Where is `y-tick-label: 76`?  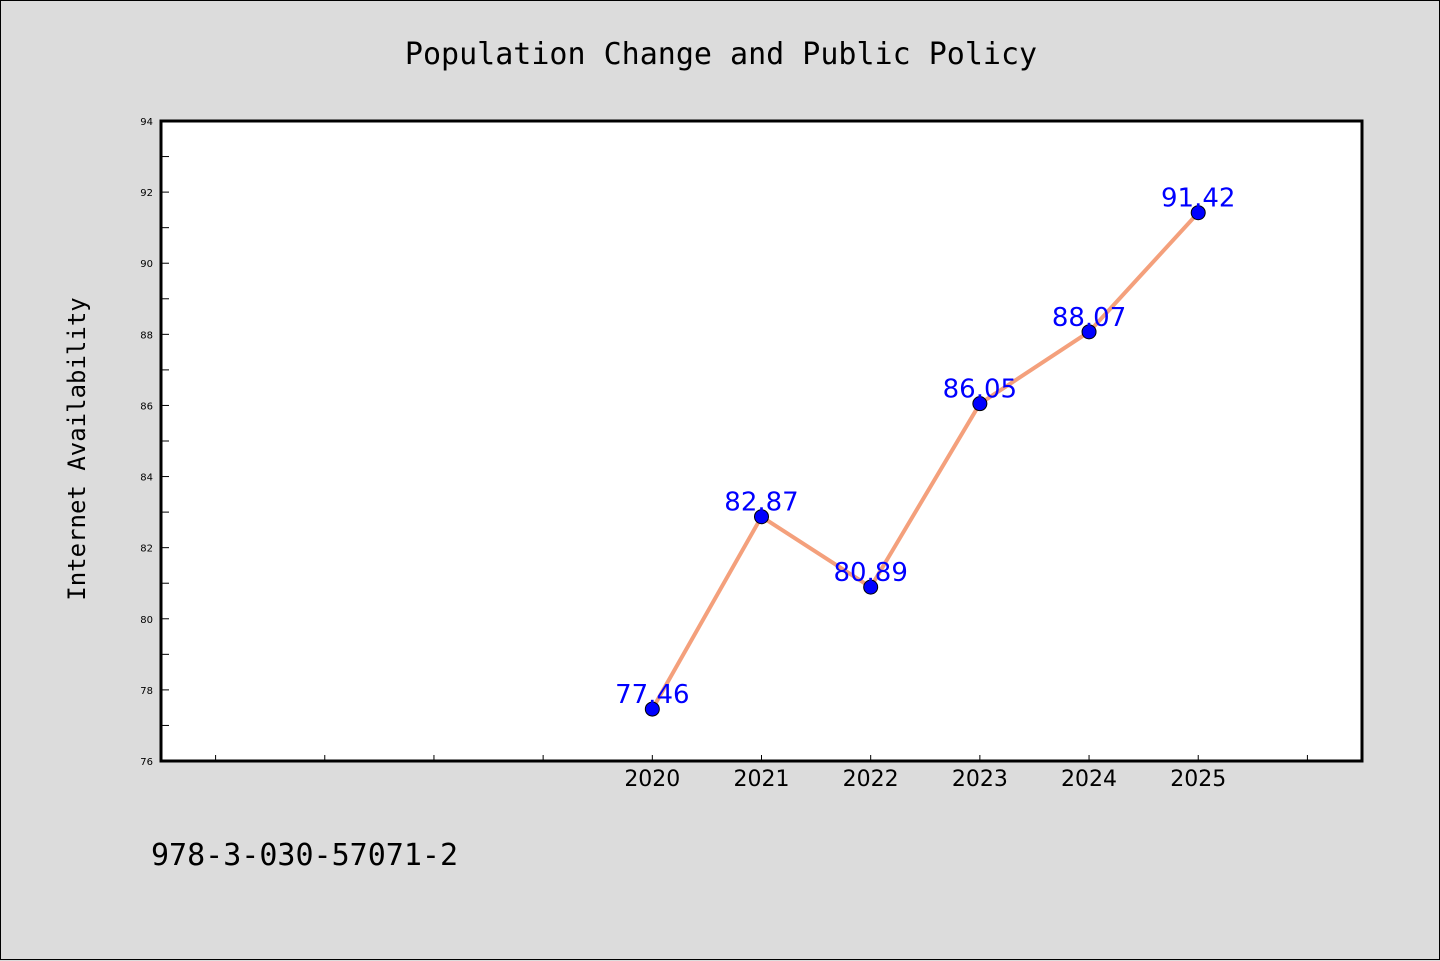
y-tick-label: 76 is located at coordinates (146, 762).